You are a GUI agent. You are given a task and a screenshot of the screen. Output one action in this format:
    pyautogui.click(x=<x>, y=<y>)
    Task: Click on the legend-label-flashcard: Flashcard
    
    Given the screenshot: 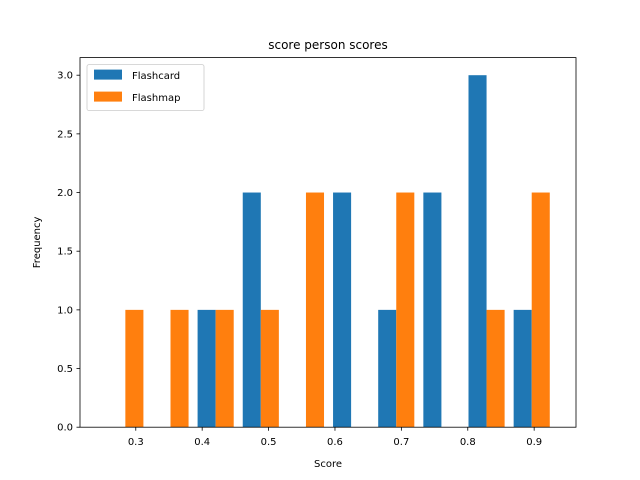 What is the action you would take?
    pyautogui.click(x=156, y=76)
    